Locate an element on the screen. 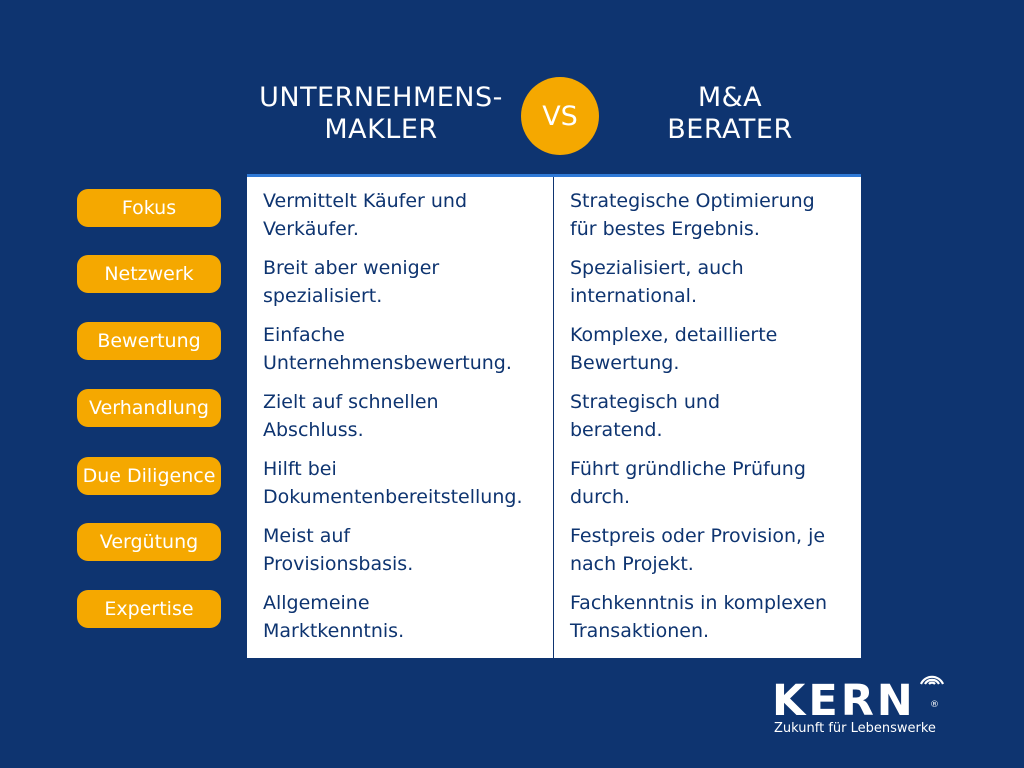 The image size is (1024, 768). broker-cell: Einfache Unternehmensbewertung. is located at coordinates (387, 349).